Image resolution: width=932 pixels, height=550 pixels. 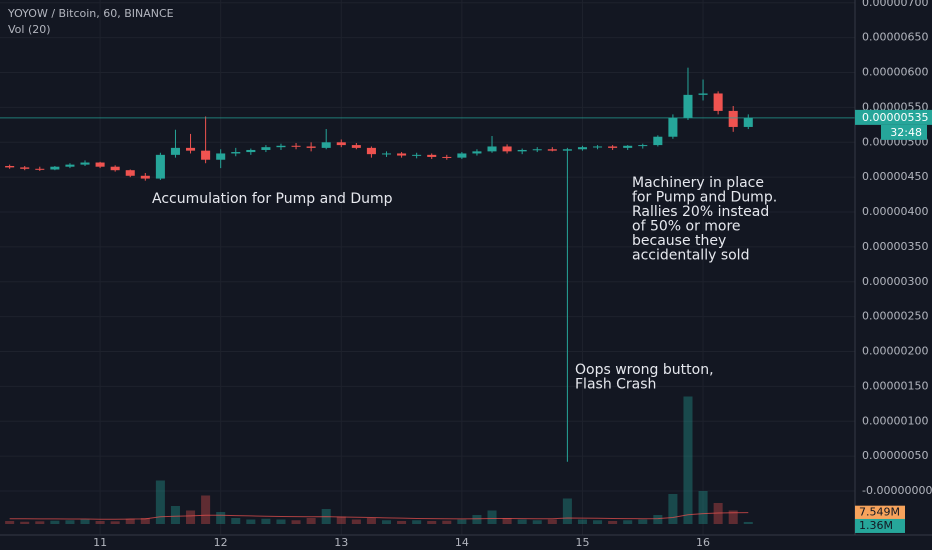 I want to click on x-tick-label: 13, so click(x=341, y=542).